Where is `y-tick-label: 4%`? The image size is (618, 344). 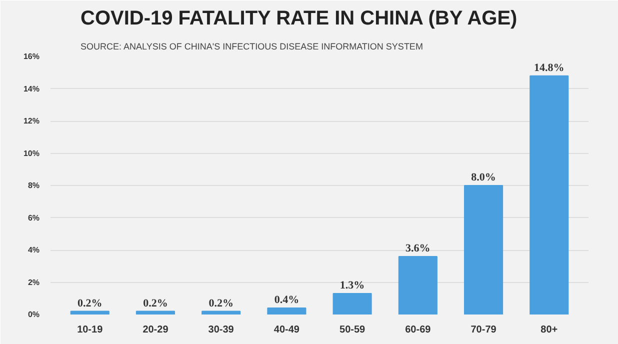 y-tick-label: 4% is located at coordinates (34, 250).